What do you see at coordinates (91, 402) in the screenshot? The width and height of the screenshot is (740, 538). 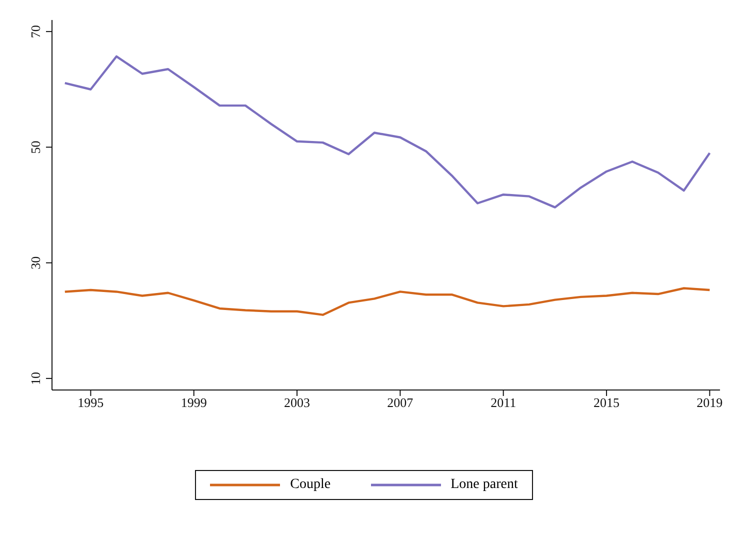 I see `x-tick-label: 1995` at bounding box center [91, 402].